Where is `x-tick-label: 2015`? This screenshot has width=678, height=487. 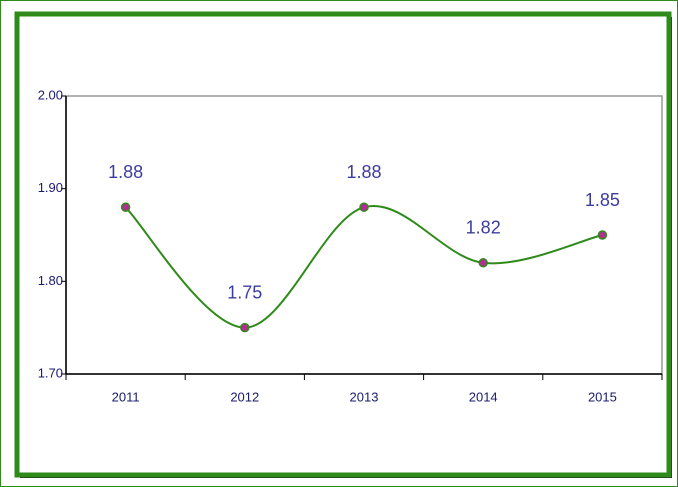
x-tick-label: 2015 is located at coordinates (602, 396).